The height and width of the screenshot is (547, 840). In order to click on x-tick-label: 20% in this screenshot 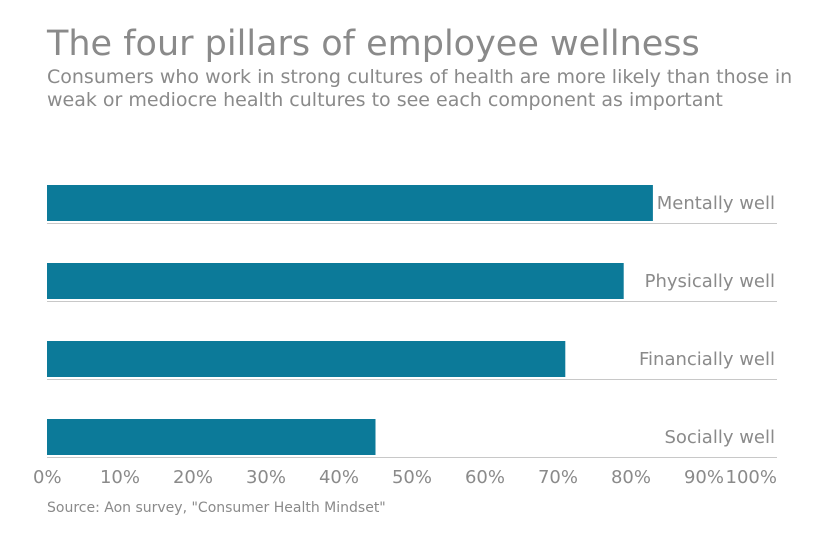, I will do `click(193, 477)`.